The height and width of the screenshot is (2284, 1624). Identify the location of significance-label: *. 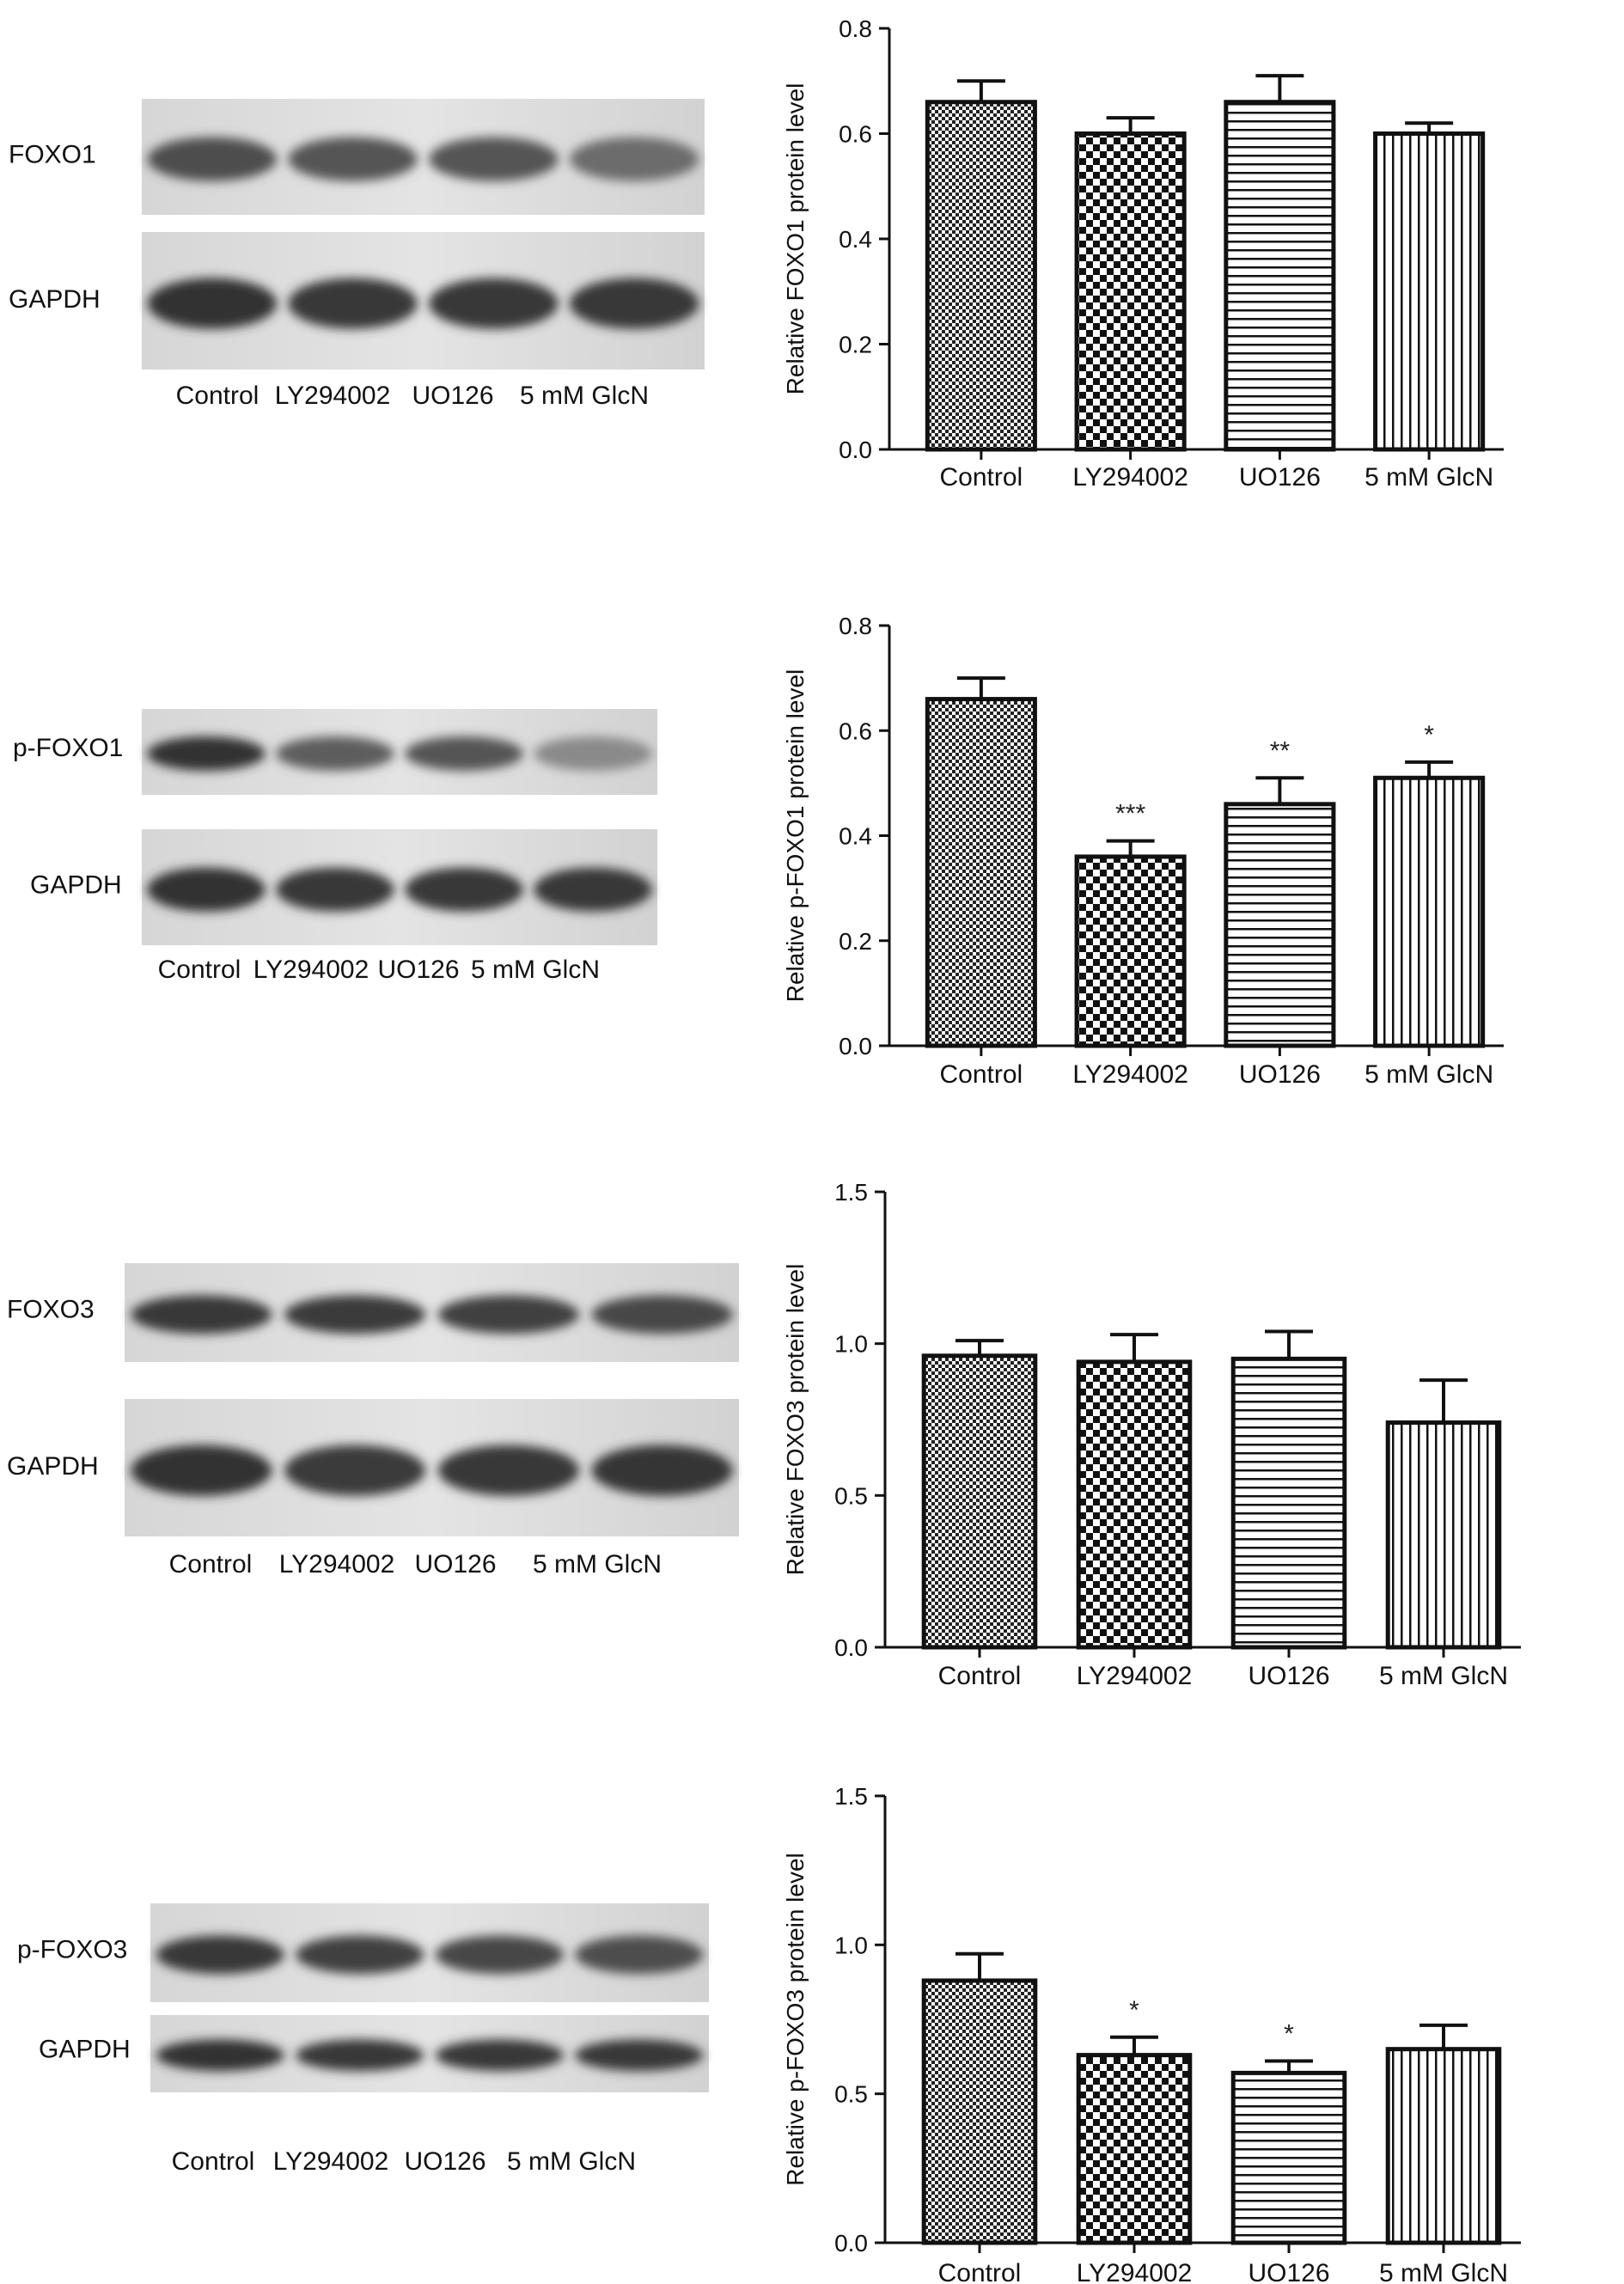
(1429, 735).